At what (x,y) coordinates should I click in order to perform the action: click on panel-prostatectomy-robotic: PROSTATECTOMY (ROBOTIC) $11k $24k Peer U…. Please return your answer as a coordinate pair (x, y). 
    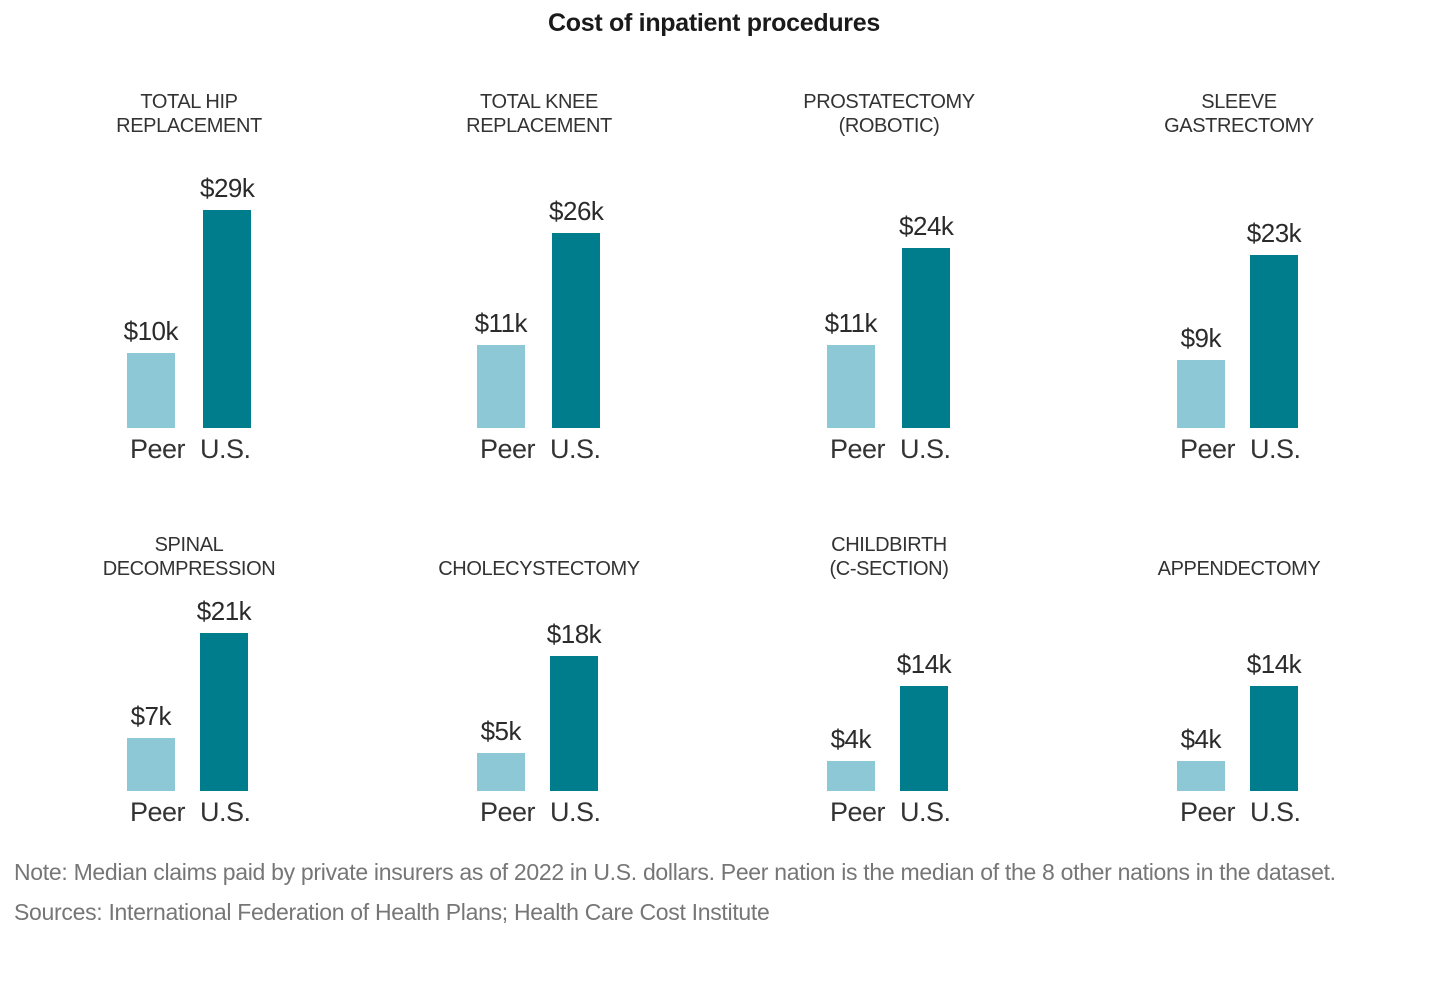
    Looking at the image, I should click on (889, 277).